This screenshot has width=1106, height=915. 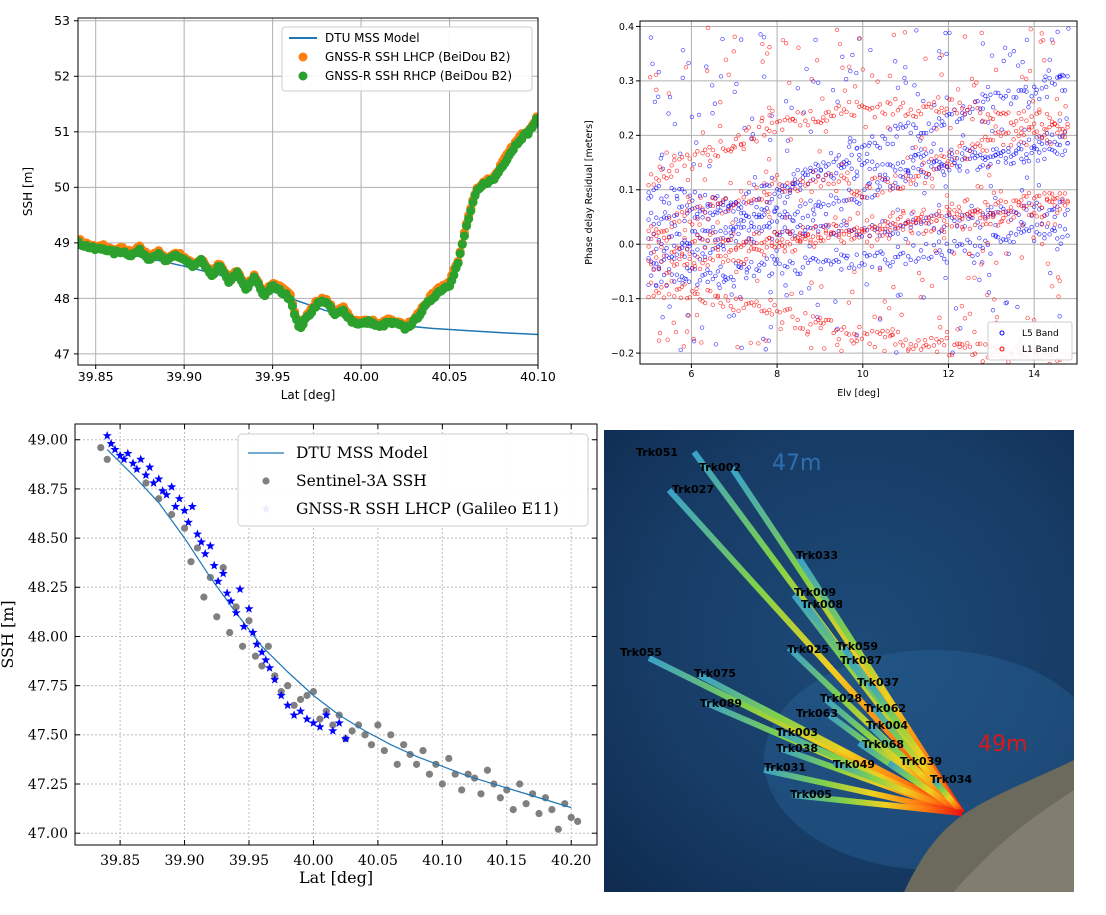 What do you see at coordinates (48, 441) in the screenshot?
I see `y-tick-label: 49.00` at bounding box center [48, 441].